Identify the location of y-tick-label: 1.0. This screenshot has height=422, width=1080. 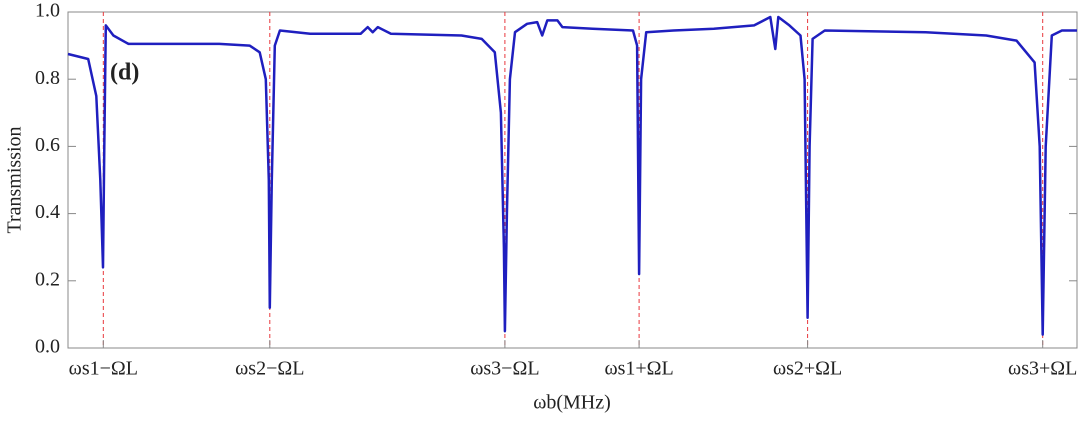
(47, 11).